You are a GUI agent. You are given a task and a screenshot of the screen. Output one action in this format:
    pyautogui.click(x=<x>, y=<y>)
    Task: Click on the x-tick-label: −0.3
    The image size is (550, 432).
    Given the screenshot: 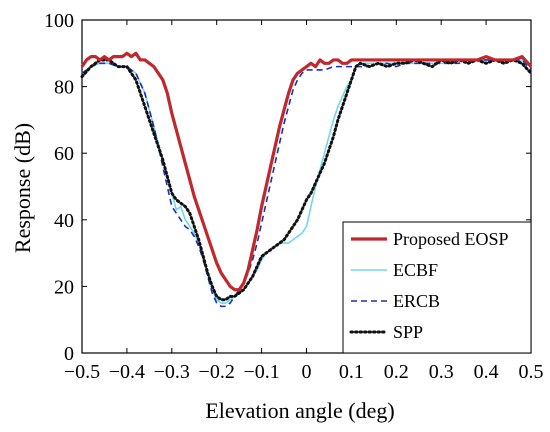 What is the action you would take?
    pyautogui.click(x=172, y=372)
    